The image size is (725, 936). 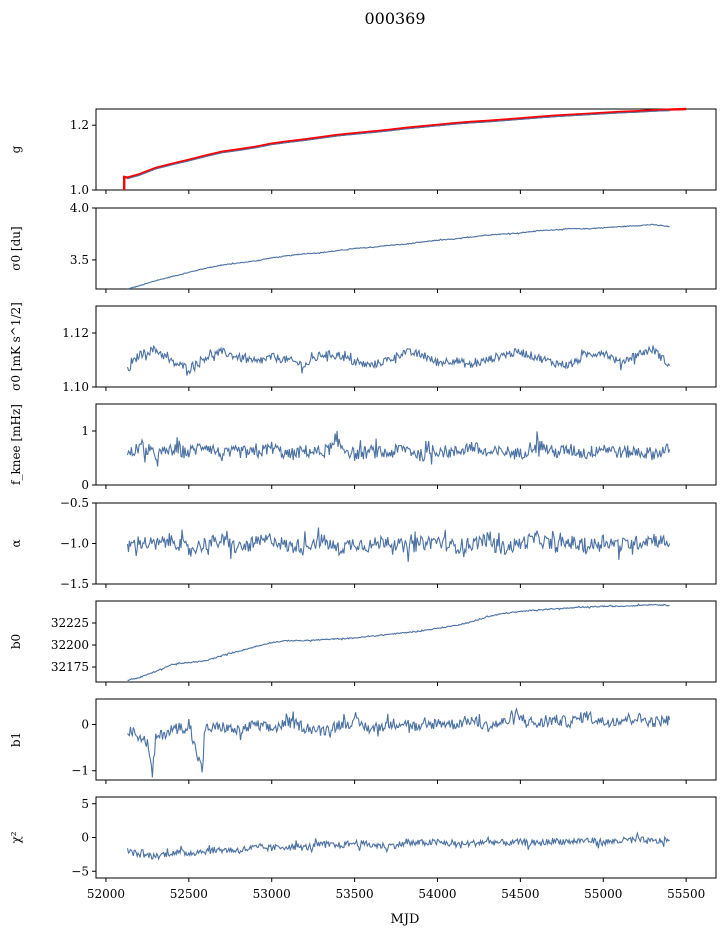 What do you see at coordinates (16, 248) in the screenshot?
I see `y-axis-label: σ0 [du]` at bounding box center [16, 248].